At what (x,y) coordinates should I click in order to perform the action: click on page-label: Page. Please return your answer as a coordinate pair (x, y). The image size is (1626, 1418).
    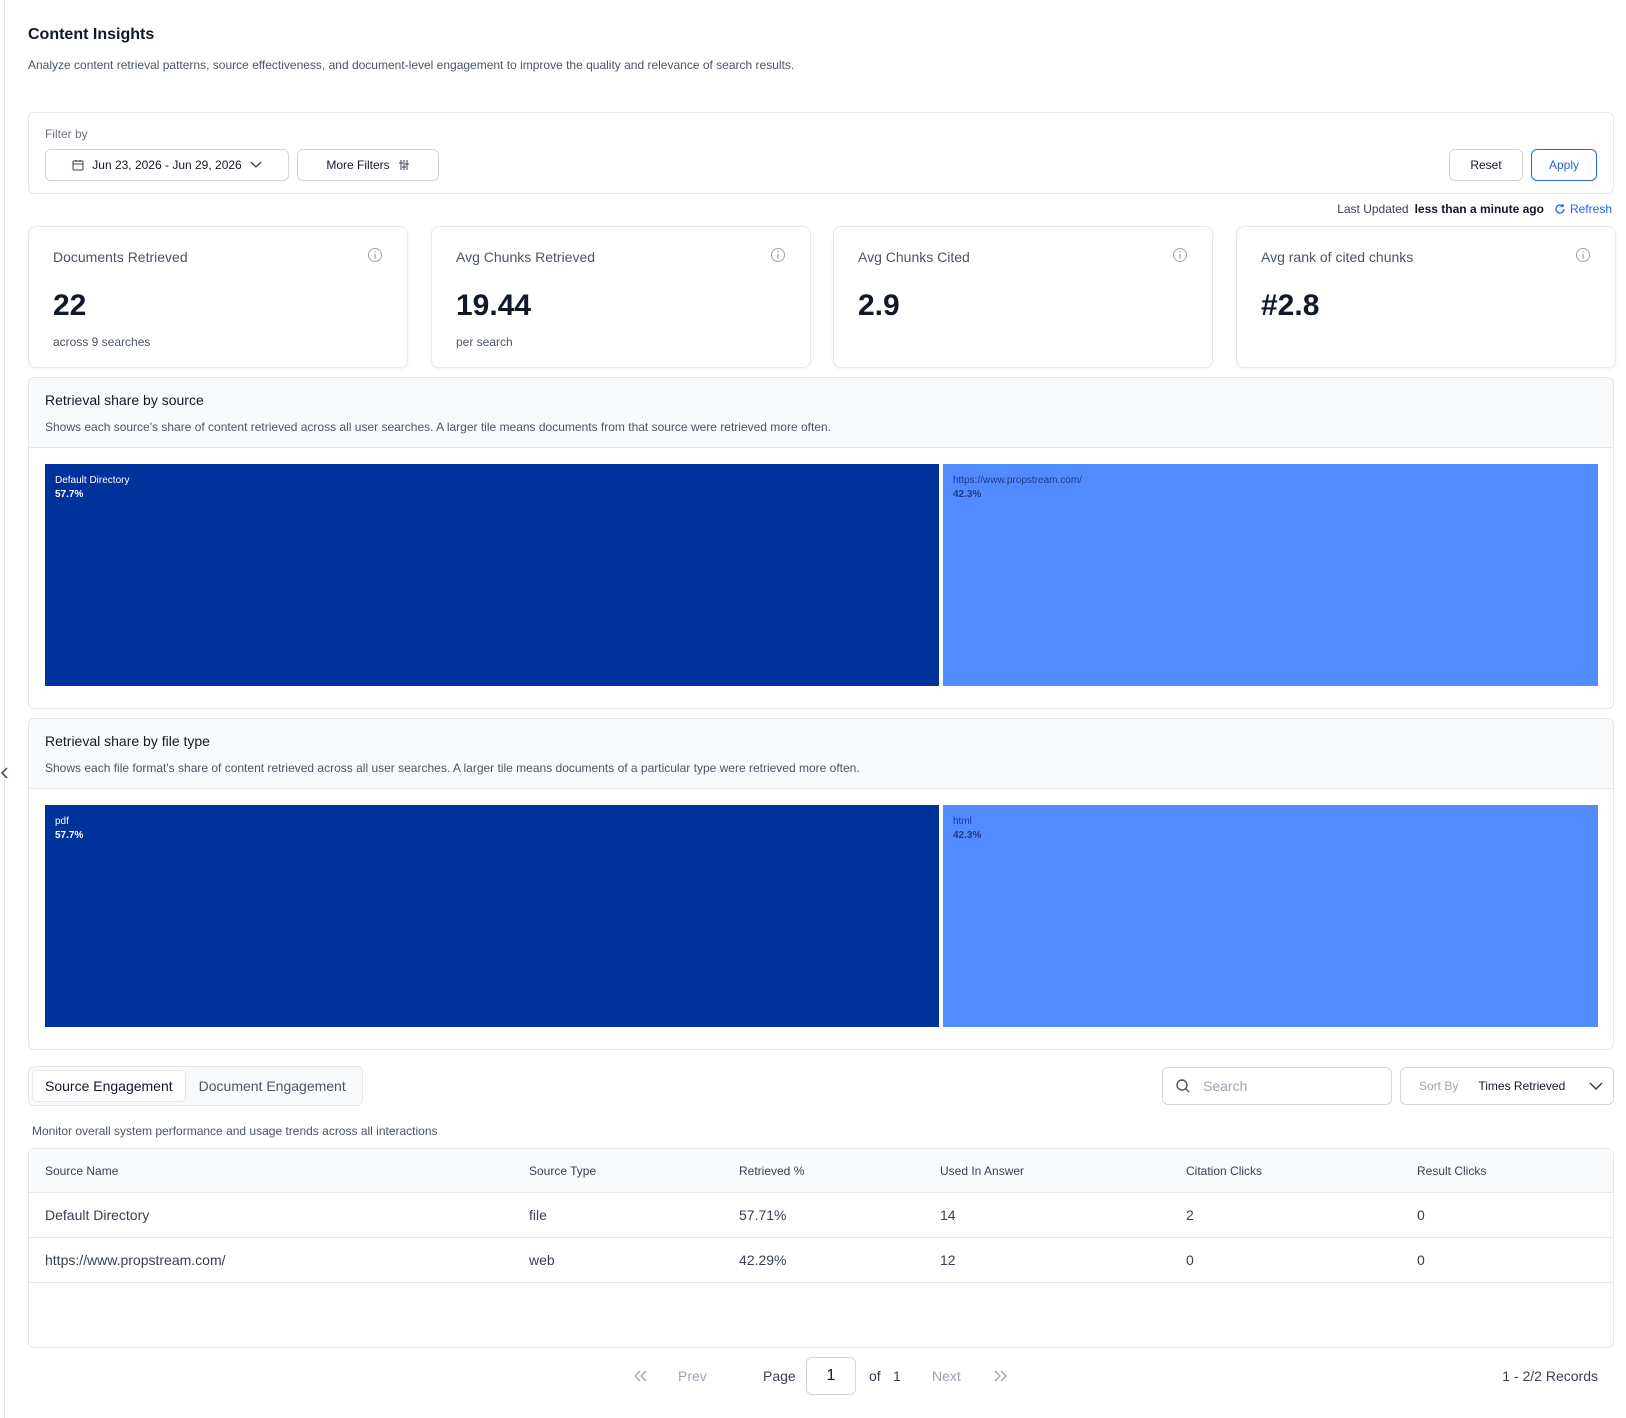
    Looking at the image, I should click on (779, 1376).